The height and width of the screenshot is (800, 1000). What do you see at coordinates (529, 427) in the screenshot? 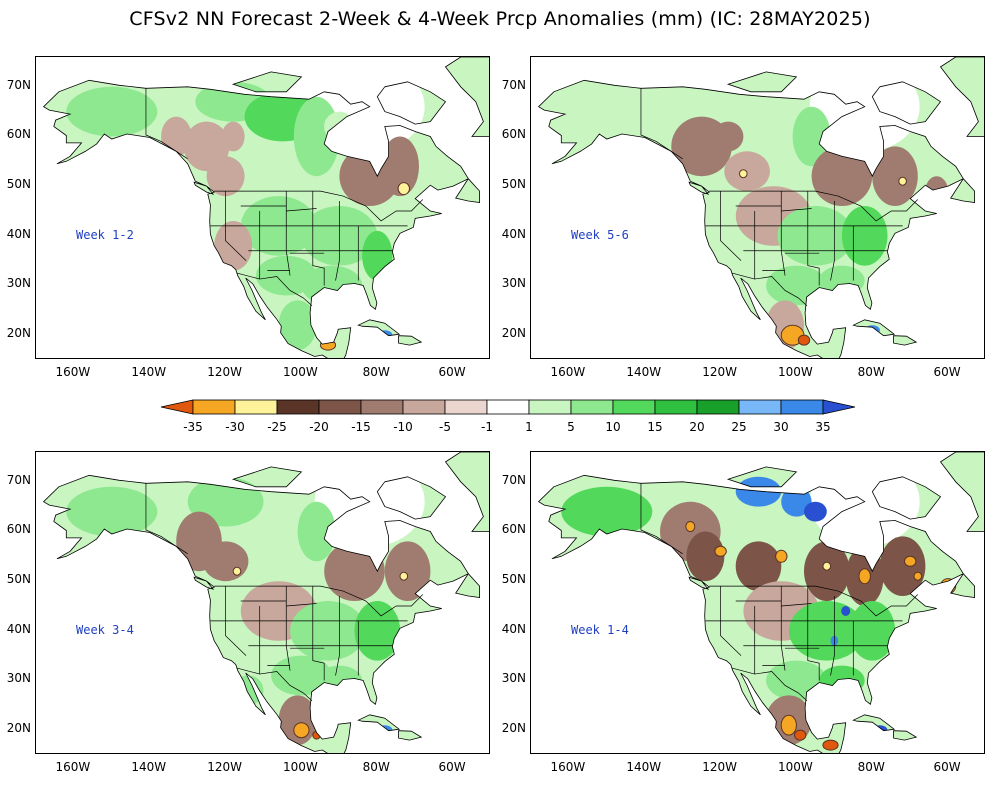
I see `colorbar-tick-label: 1` at bounding box center [529, 427].